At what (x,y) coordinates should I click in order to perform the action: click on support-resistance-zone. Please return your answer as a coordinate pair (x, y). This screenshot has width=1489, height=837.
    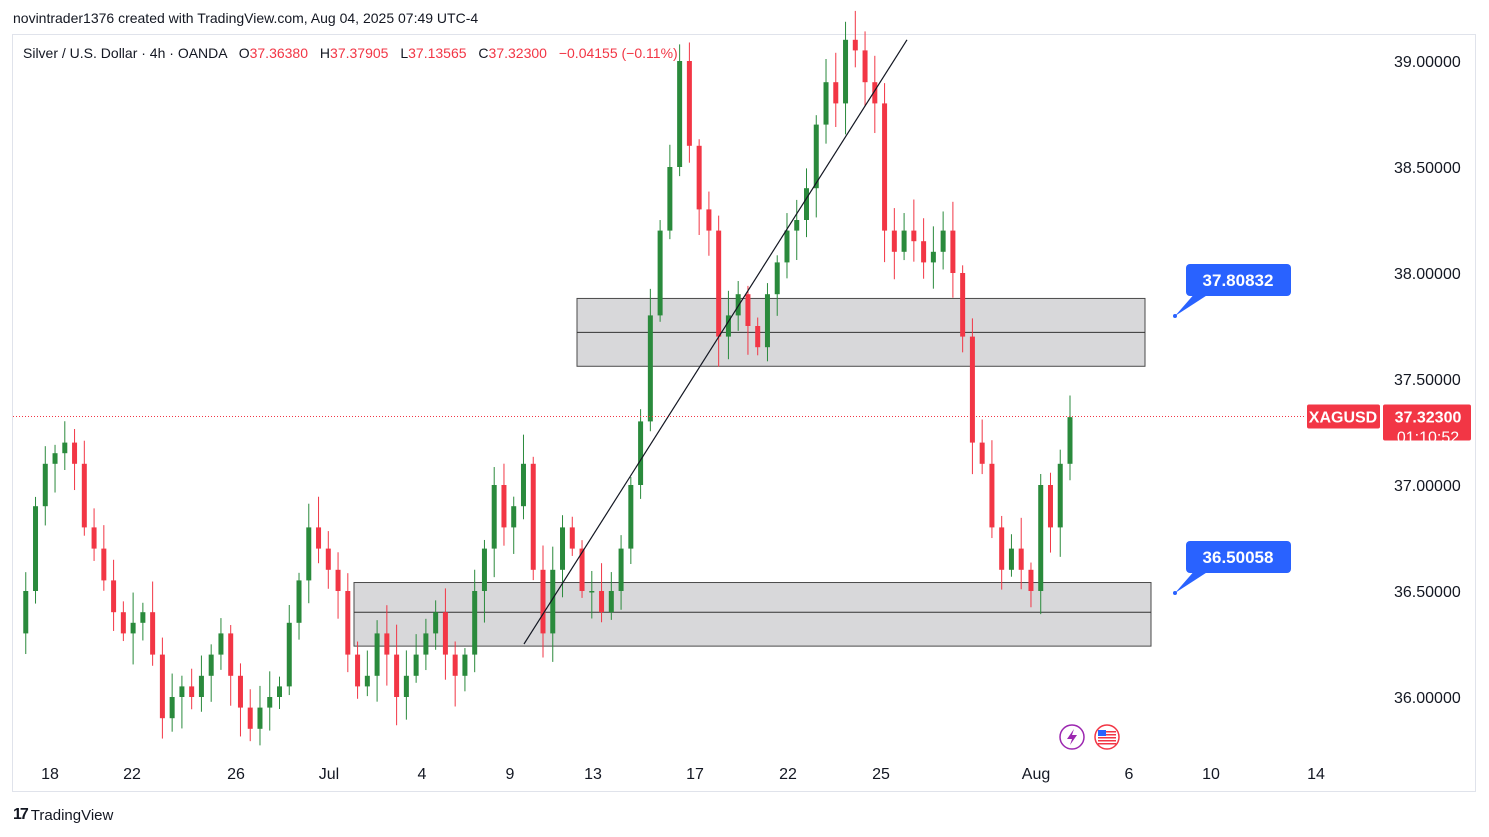
    Looking at the image, I should click on (752, 614).